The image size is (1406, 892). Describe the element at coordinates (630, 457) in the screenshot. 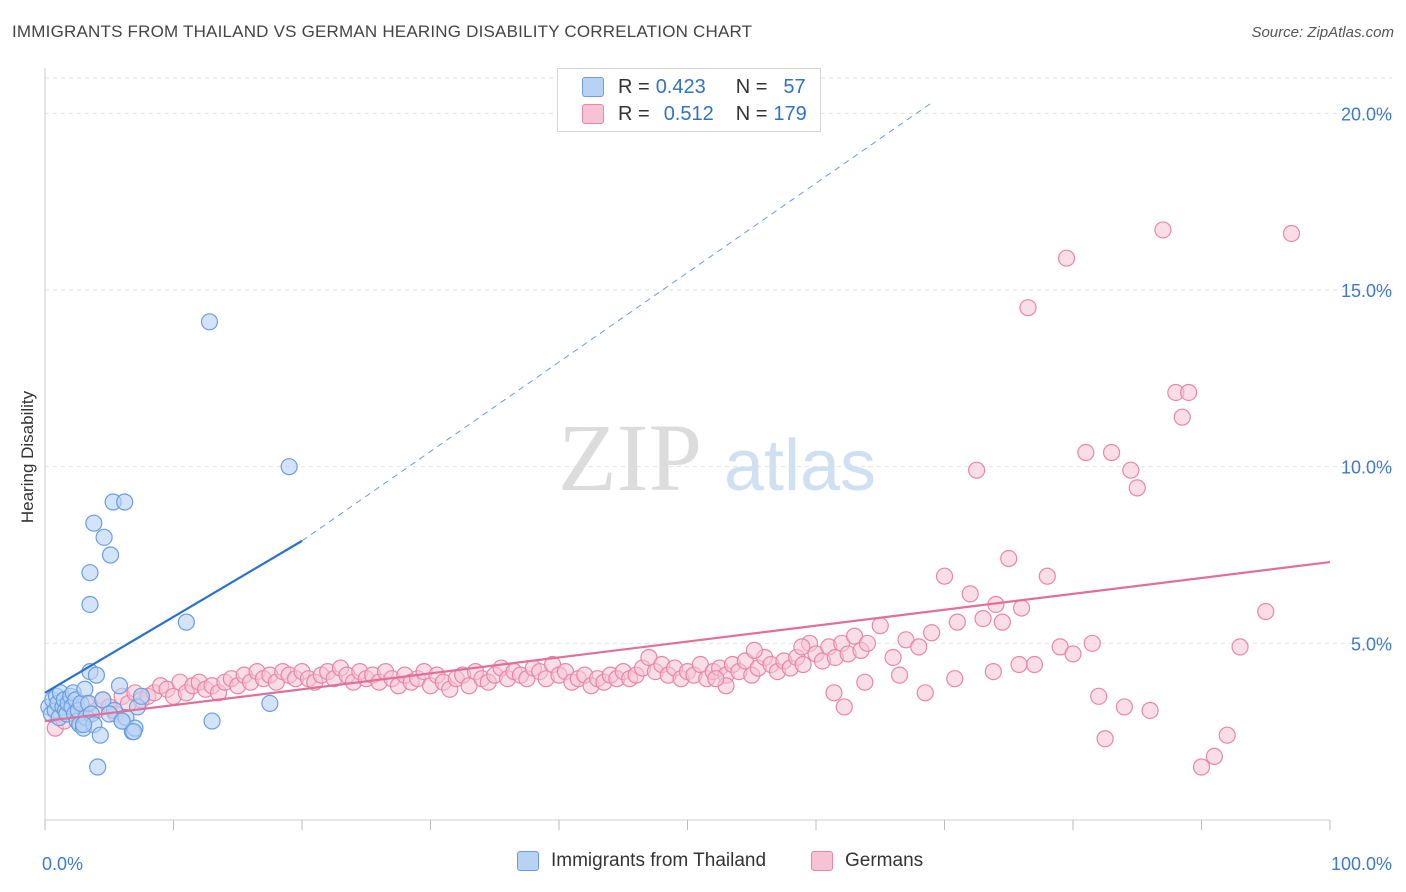

I see `watermark-zip: ZIP` at that location.